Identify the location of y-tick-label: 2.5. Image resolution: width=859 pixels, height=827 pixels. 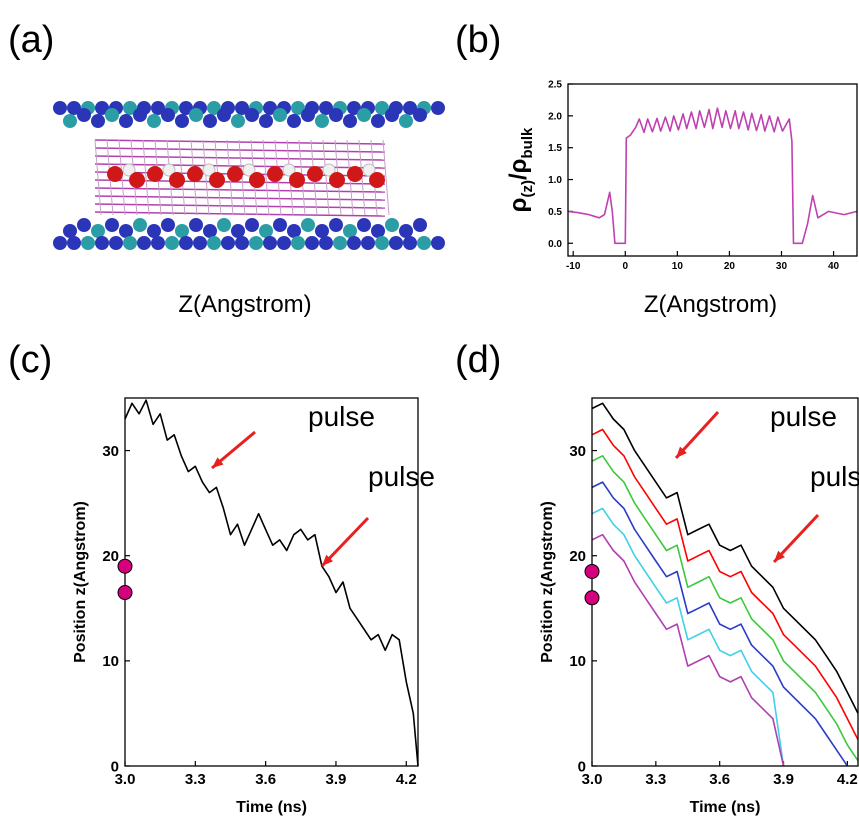
(555, 85).